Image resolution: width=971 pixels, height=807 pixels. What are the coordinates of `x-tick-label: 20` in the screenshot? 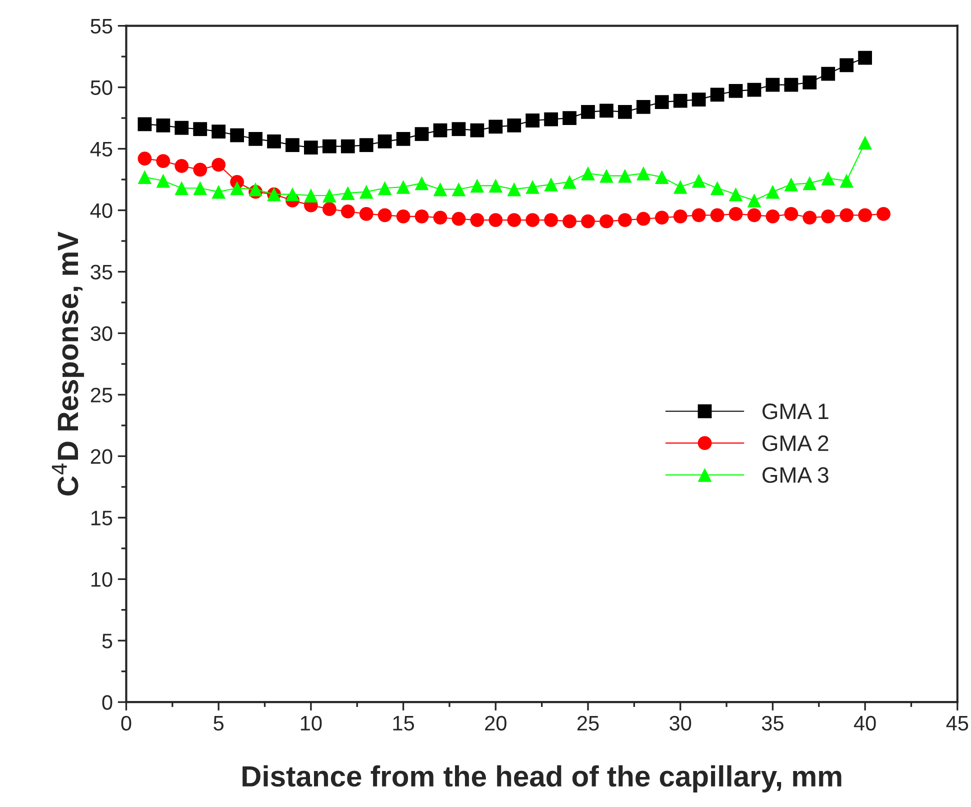 It's located at (495, 723).